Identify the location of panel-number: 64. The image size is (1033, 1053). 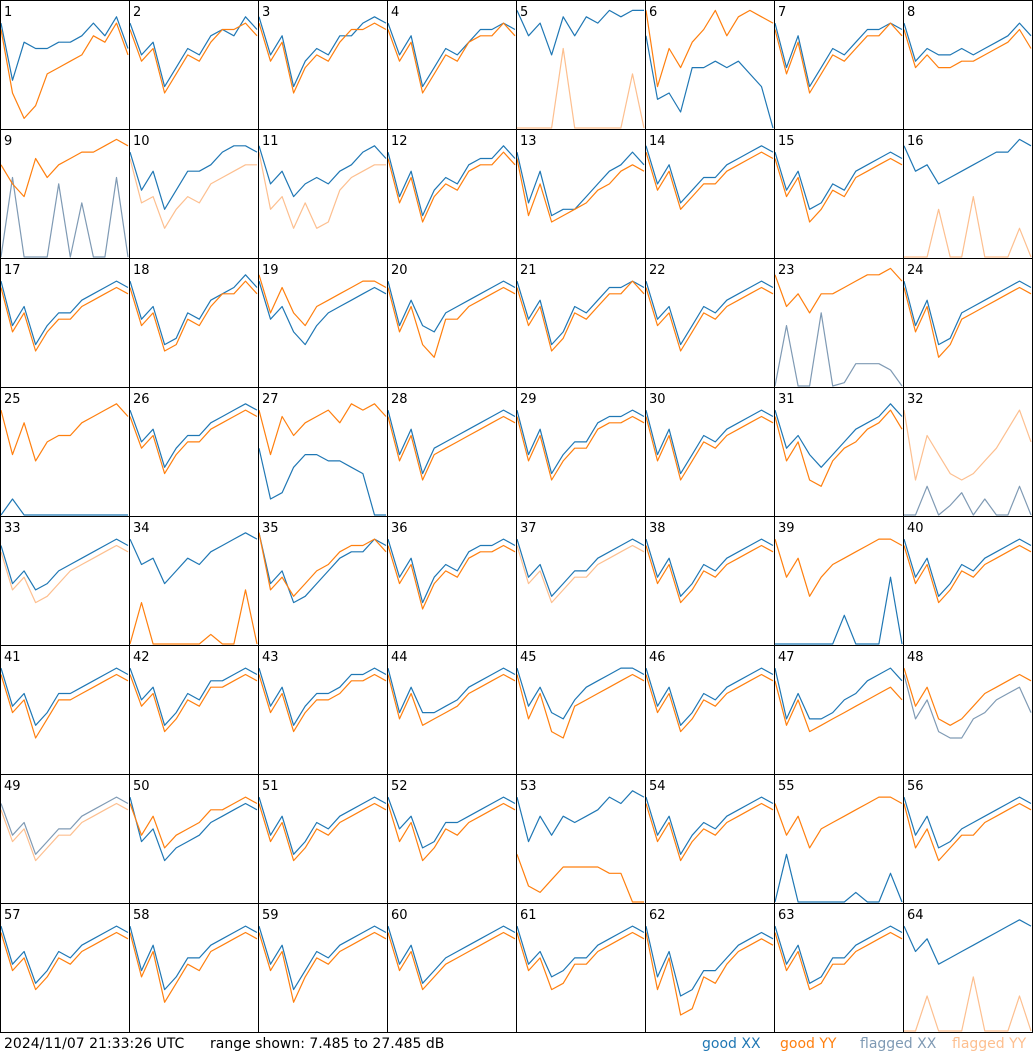
(915, 915).